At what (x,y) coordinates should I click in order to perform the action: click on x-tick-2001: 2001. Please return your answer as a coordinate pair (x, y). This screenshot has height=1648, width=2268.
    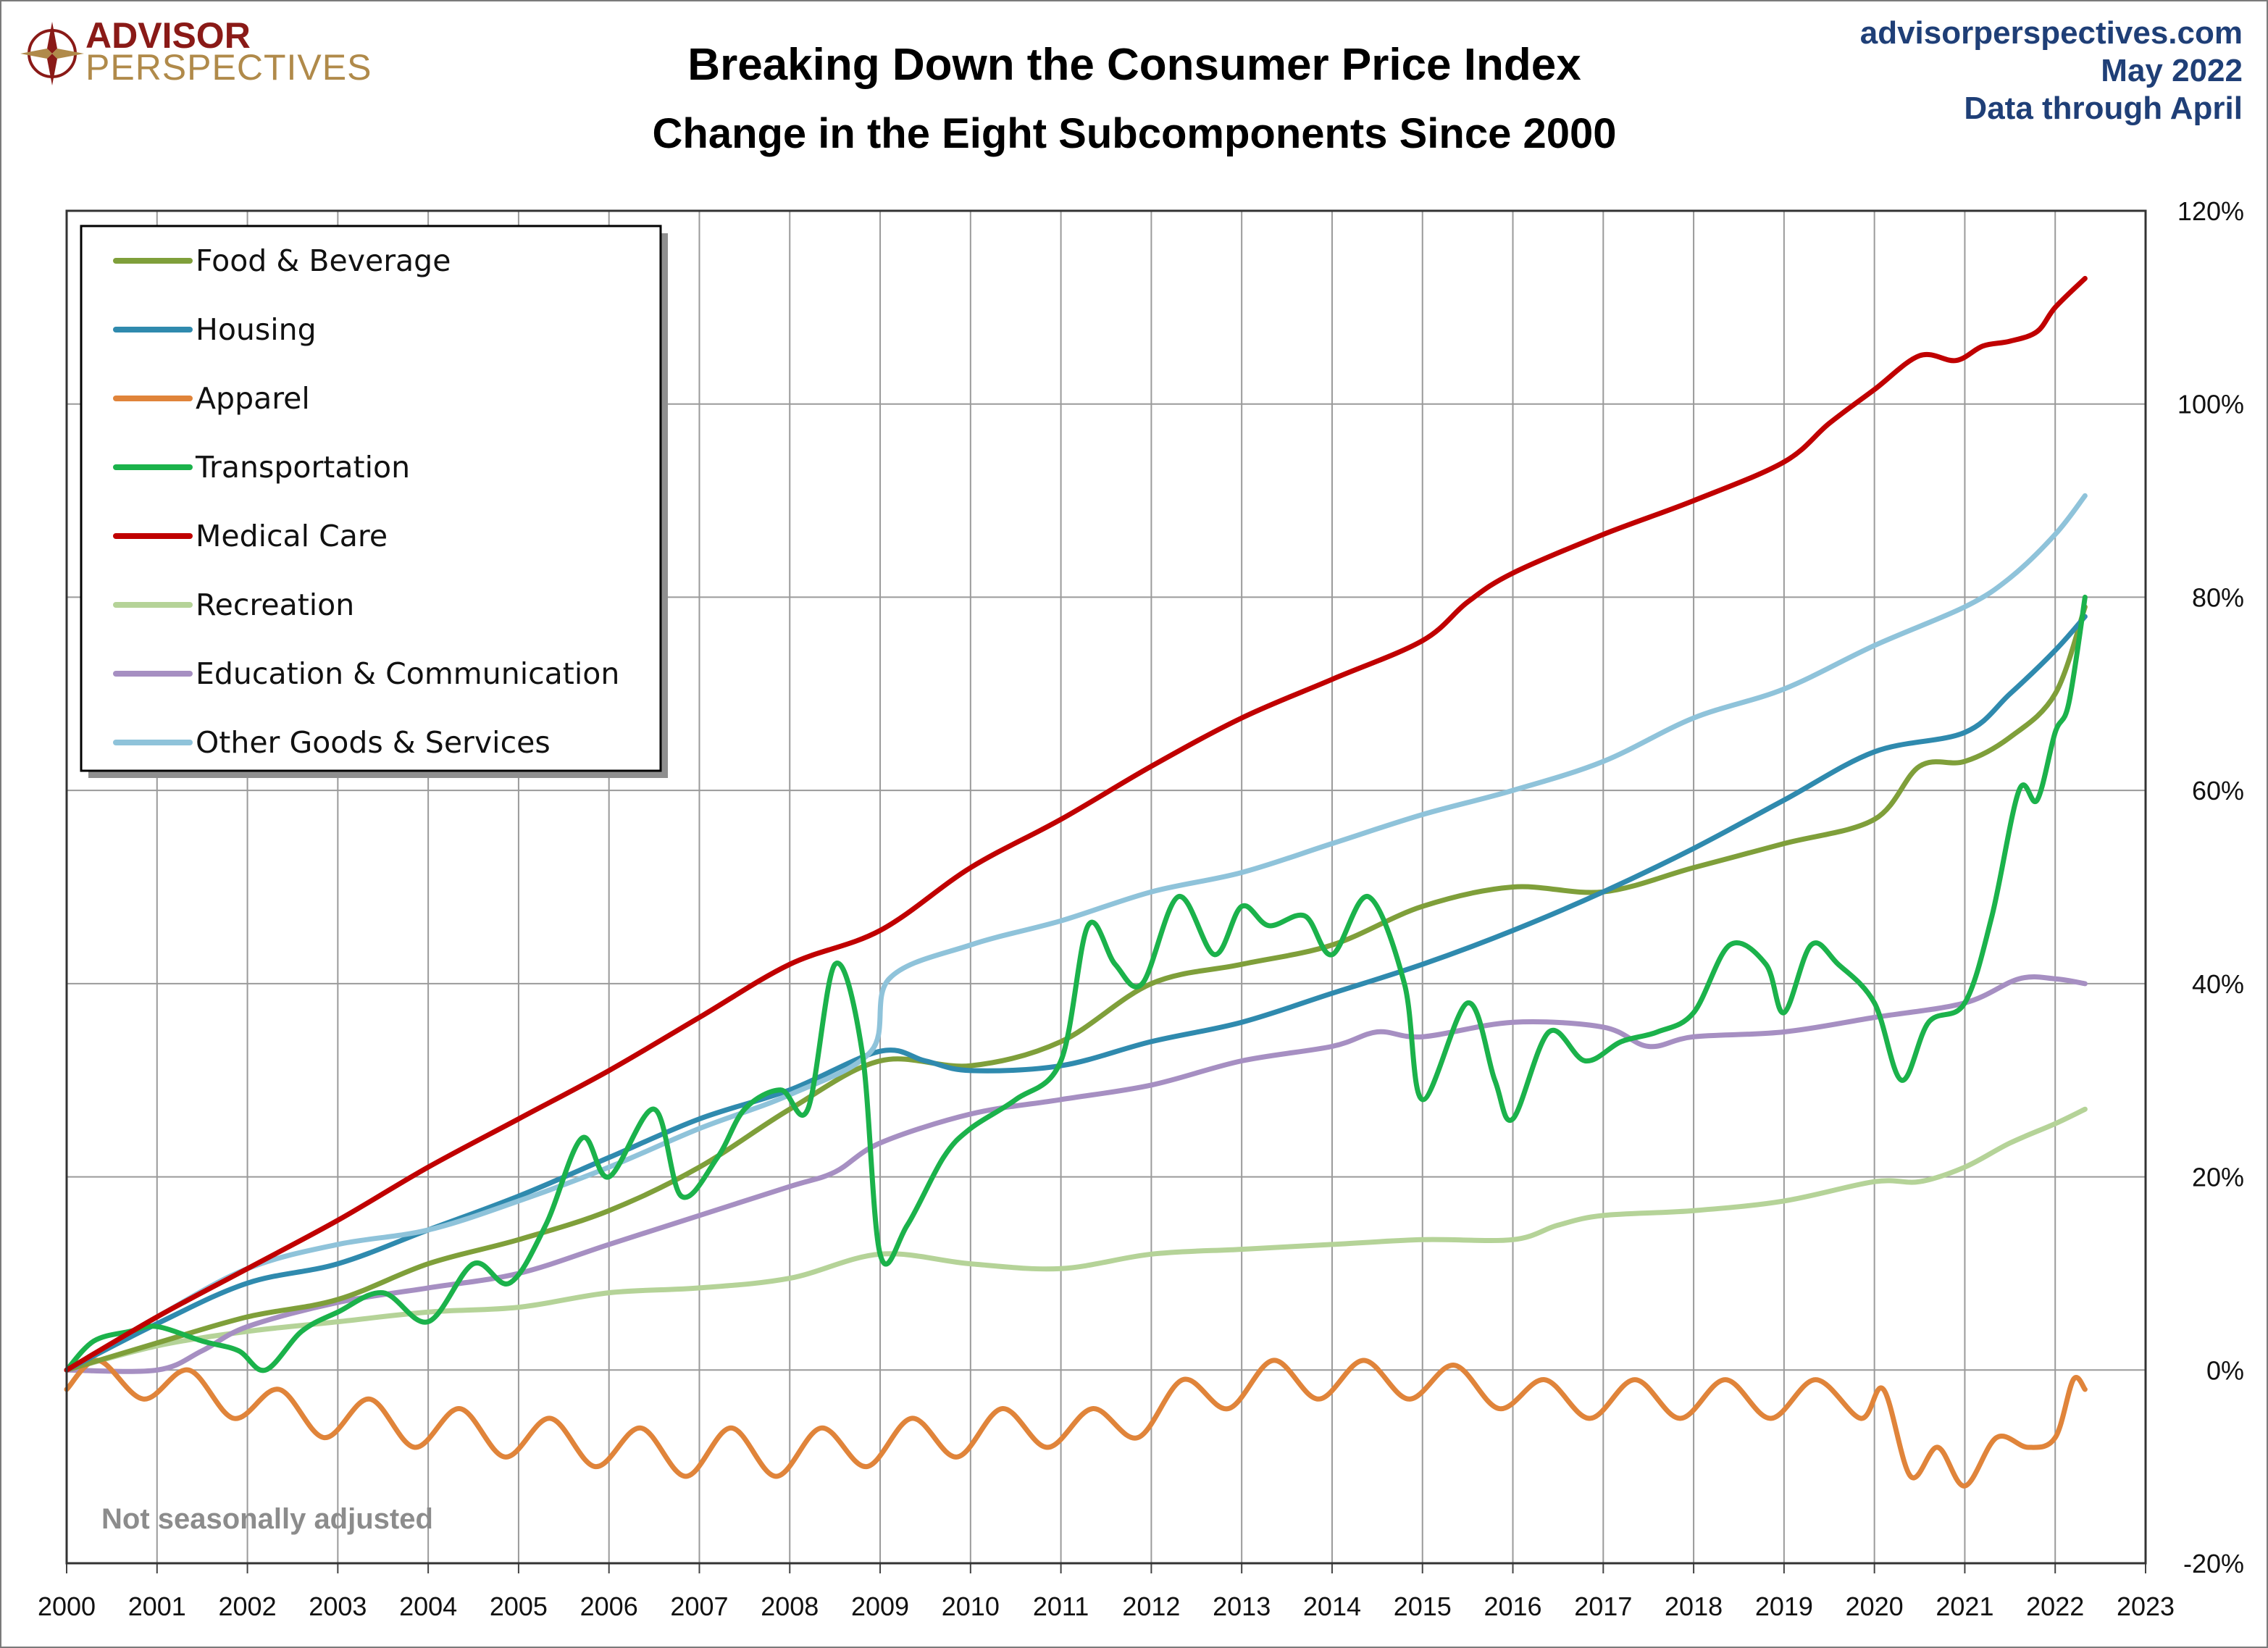
    Looking at the image, I should click on (157, 1606).